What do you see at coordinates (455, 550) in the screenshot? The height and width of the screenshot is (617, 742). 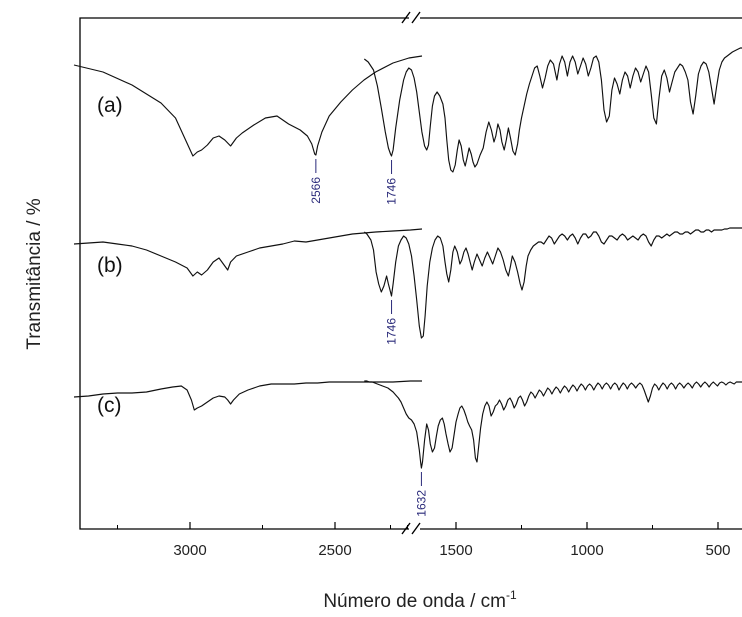 I see `x-tick-label-1500: 1500` at bounding box center [455, 550].